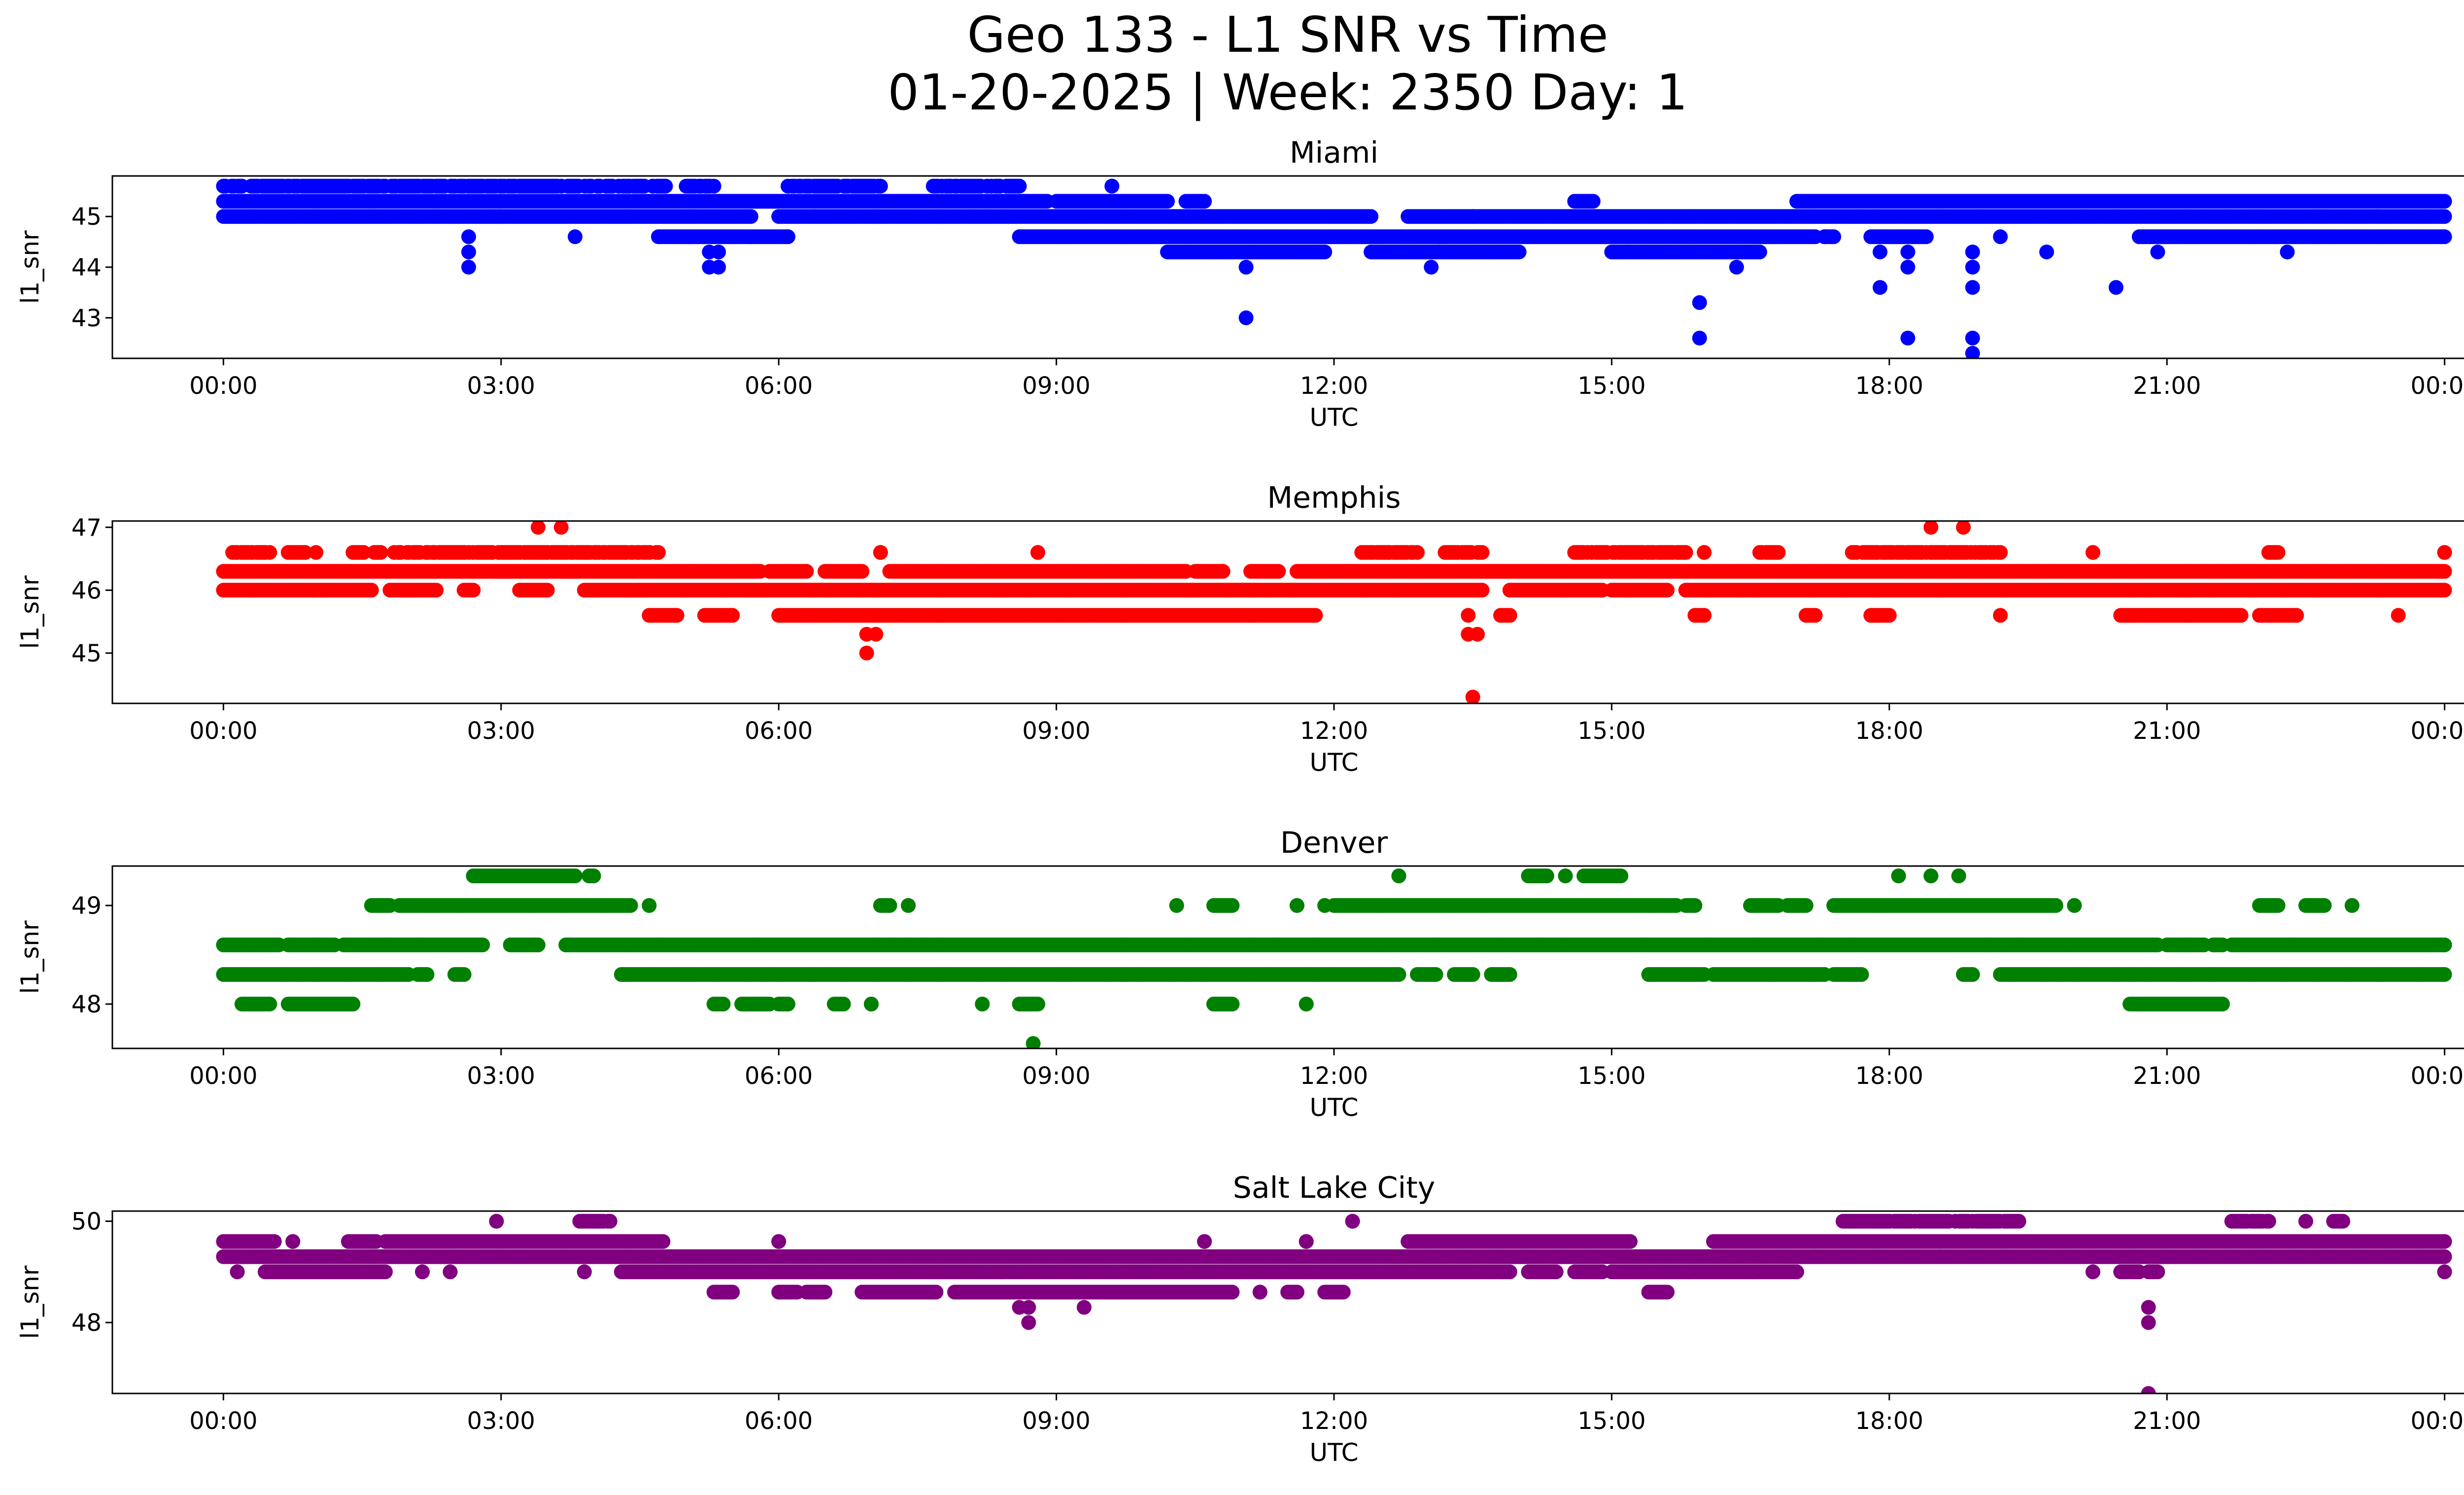 This screenshot has width=2464, height=1495. I want to click on x-tick-label: 15:00, so click(1611, 386).